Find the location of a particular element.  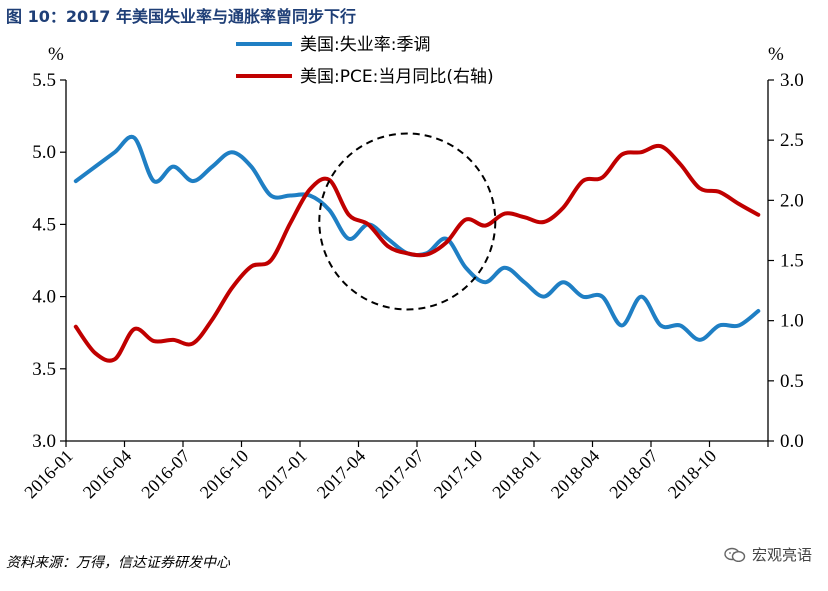

right-axis-ticks: 3.0 2.5 2.0 1.5 1.0 0.5 0.0 is located at coordinates (786, 261).